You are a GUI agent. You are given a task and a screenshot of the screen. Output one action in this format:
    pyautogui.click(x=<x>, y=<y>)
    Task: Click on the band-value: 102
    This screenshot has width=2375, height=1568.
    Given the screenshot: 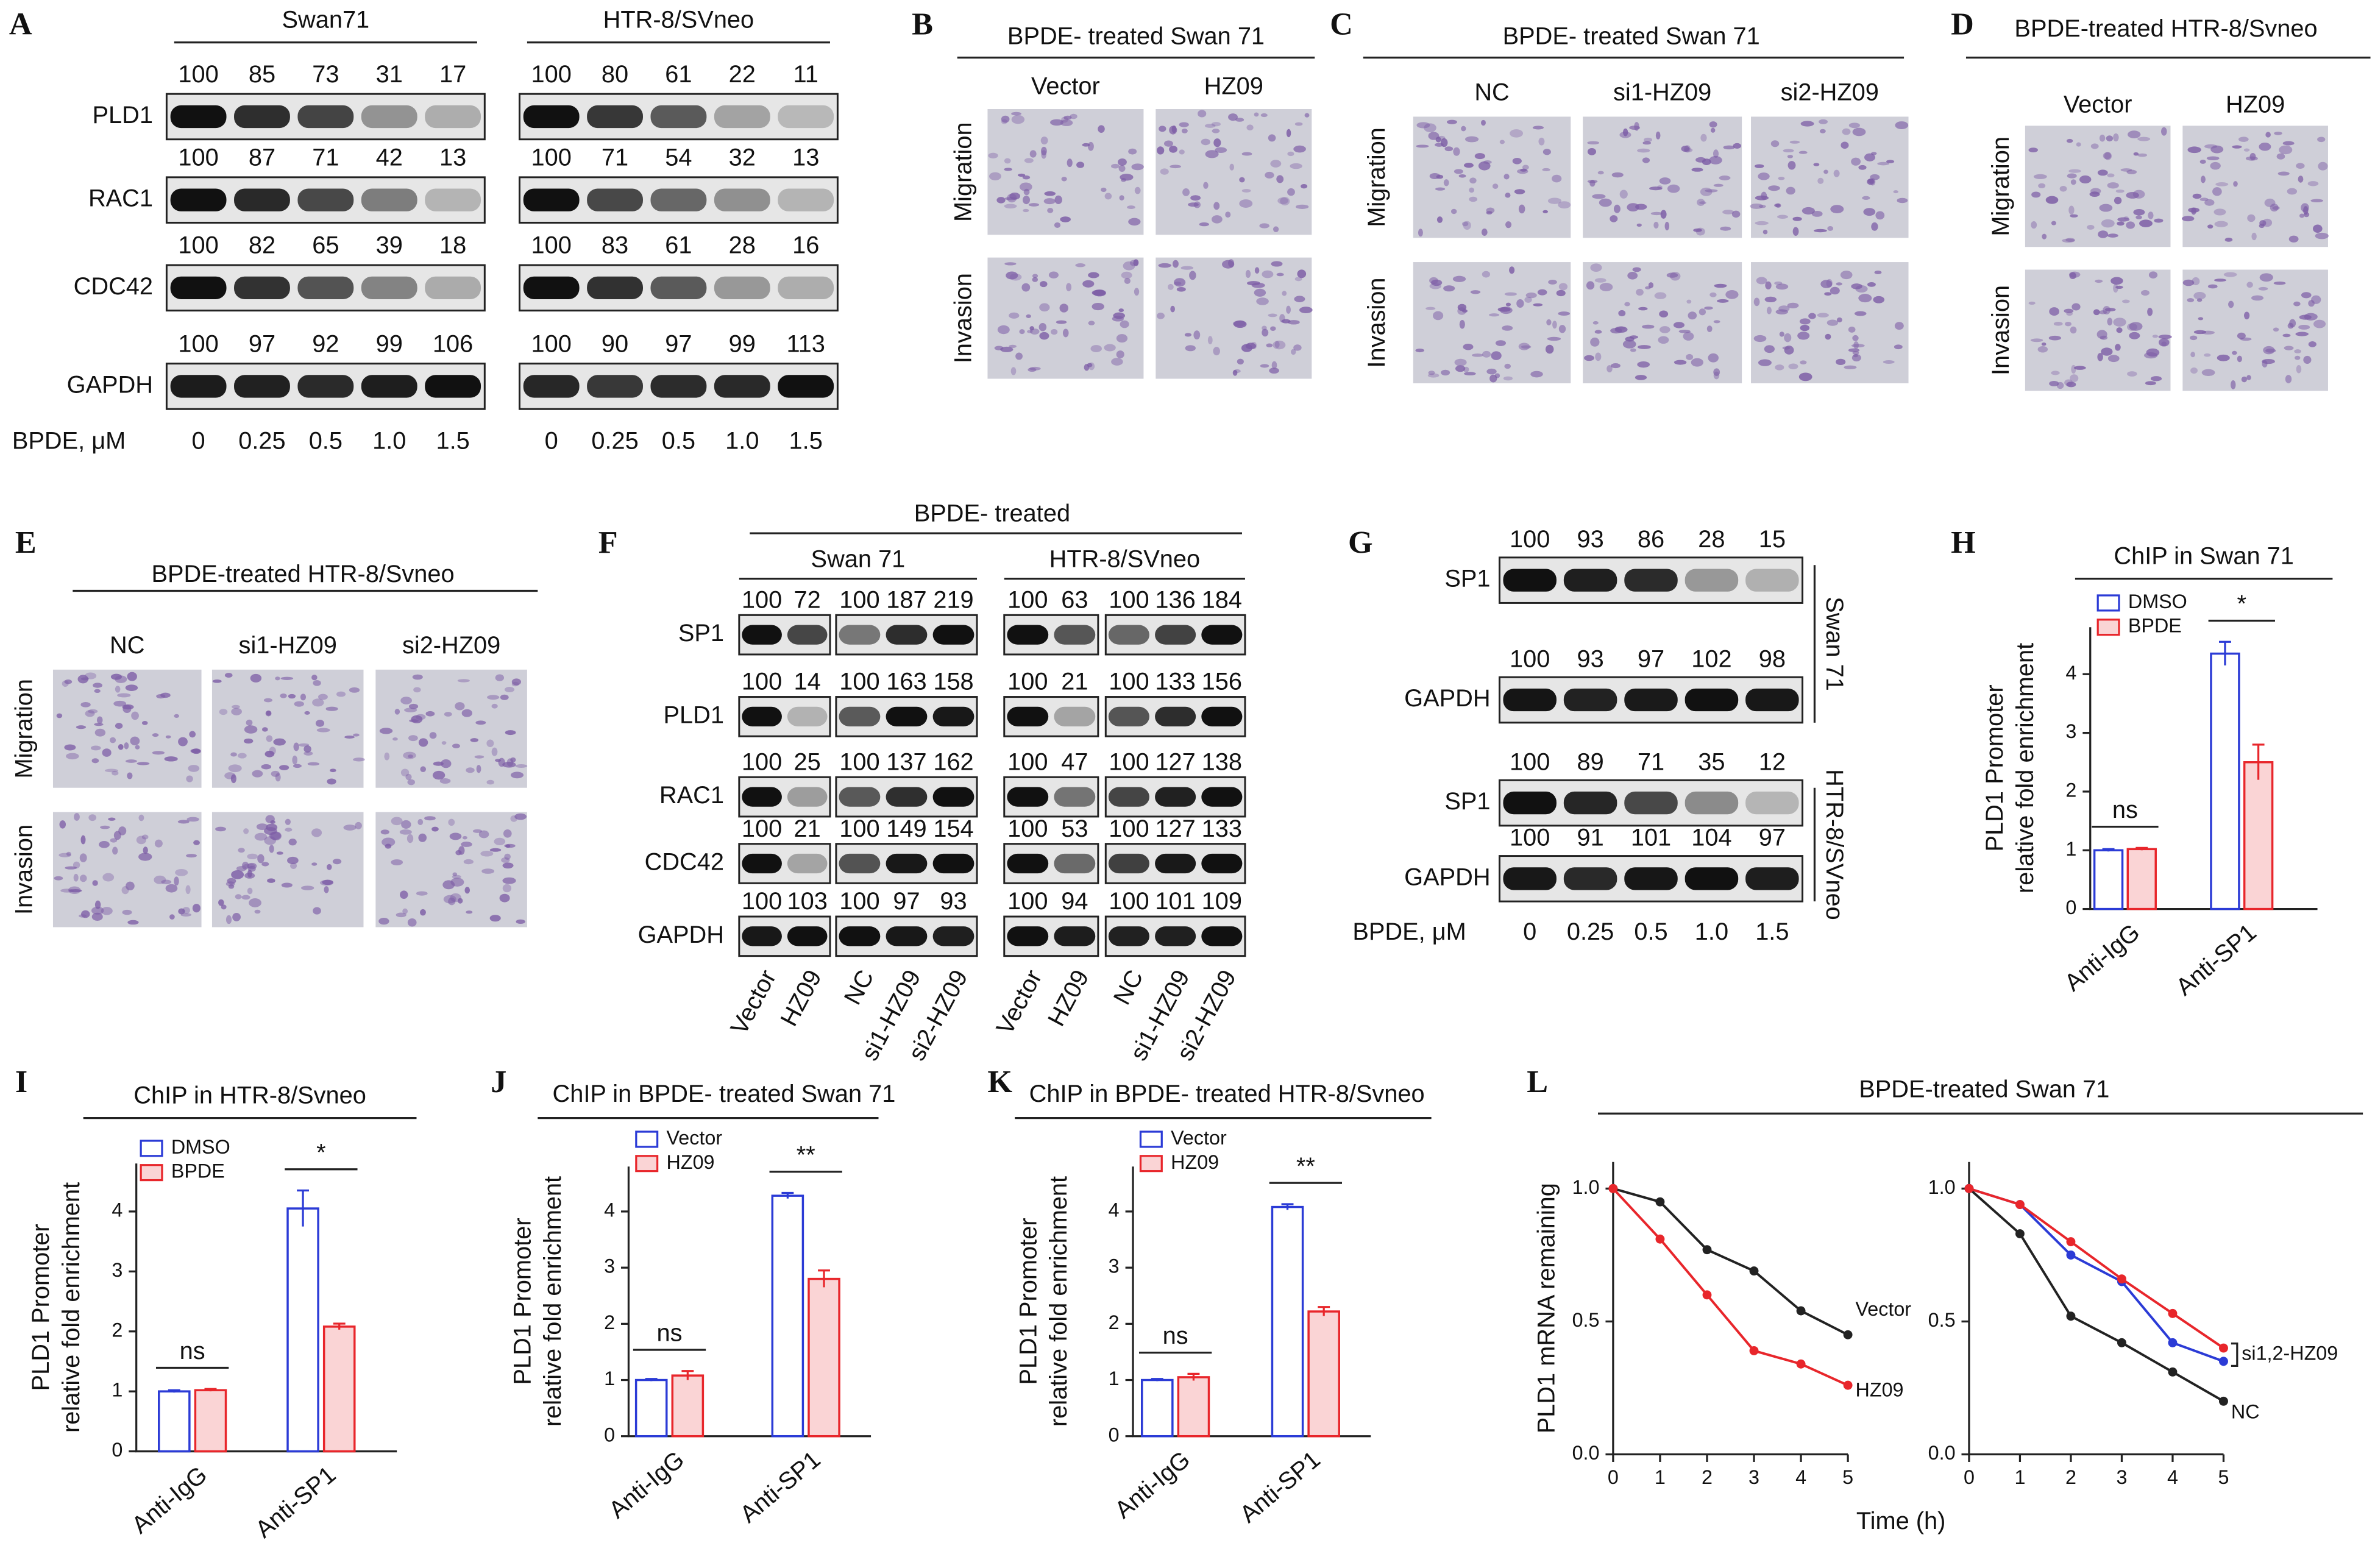 What is the action you would take?
    pyautogui.click(x=1711, y=658)
    